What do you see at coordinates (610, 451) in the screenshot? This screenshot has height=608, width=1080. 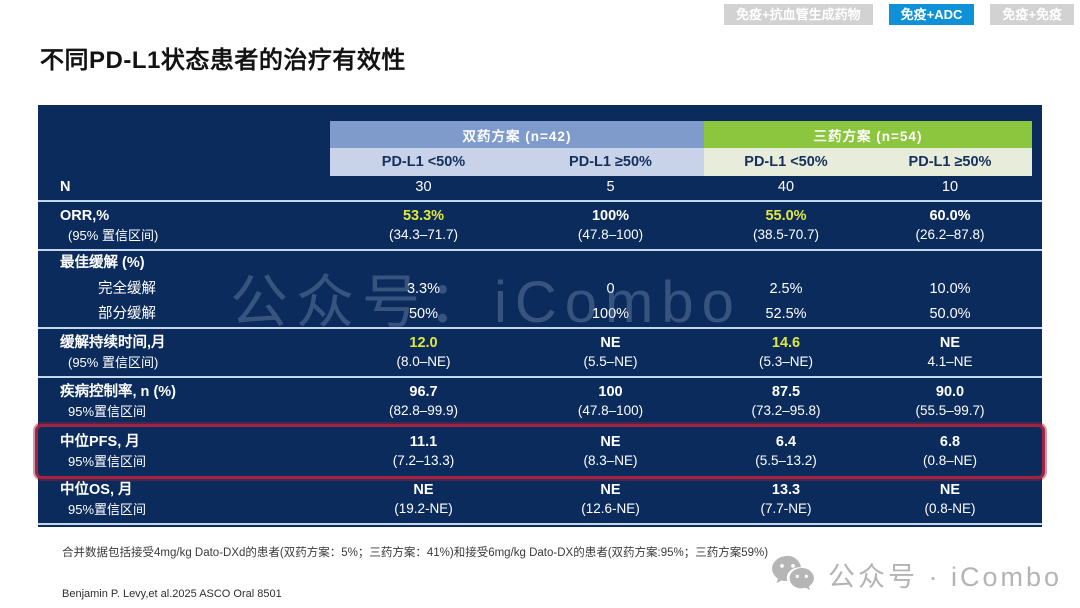 I see `table-cell-median-pfs-1: NE (8.3–NE)` at bounding box center [610, 451].